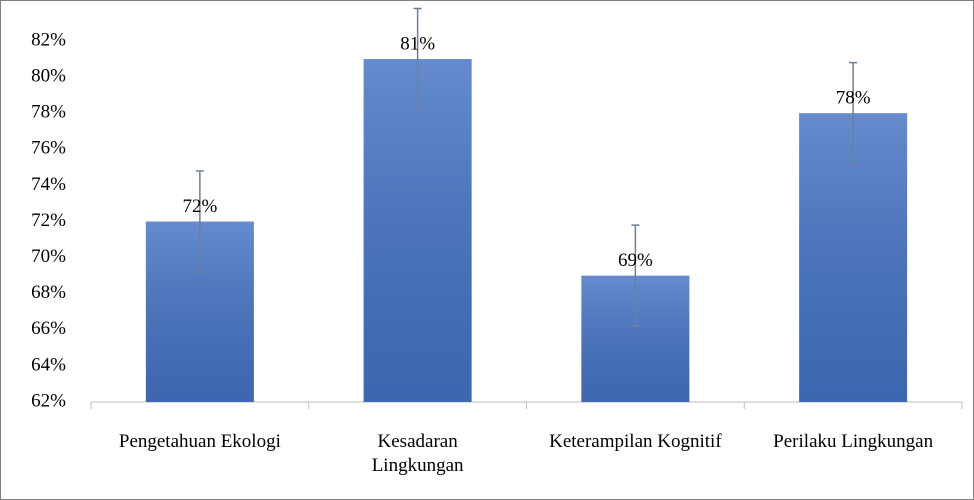  What do you see at coordinates (853, 441) in the screenshot?
I see `x-tick-label: Perilaku Lingkungan` at bounding box center [853, 441].